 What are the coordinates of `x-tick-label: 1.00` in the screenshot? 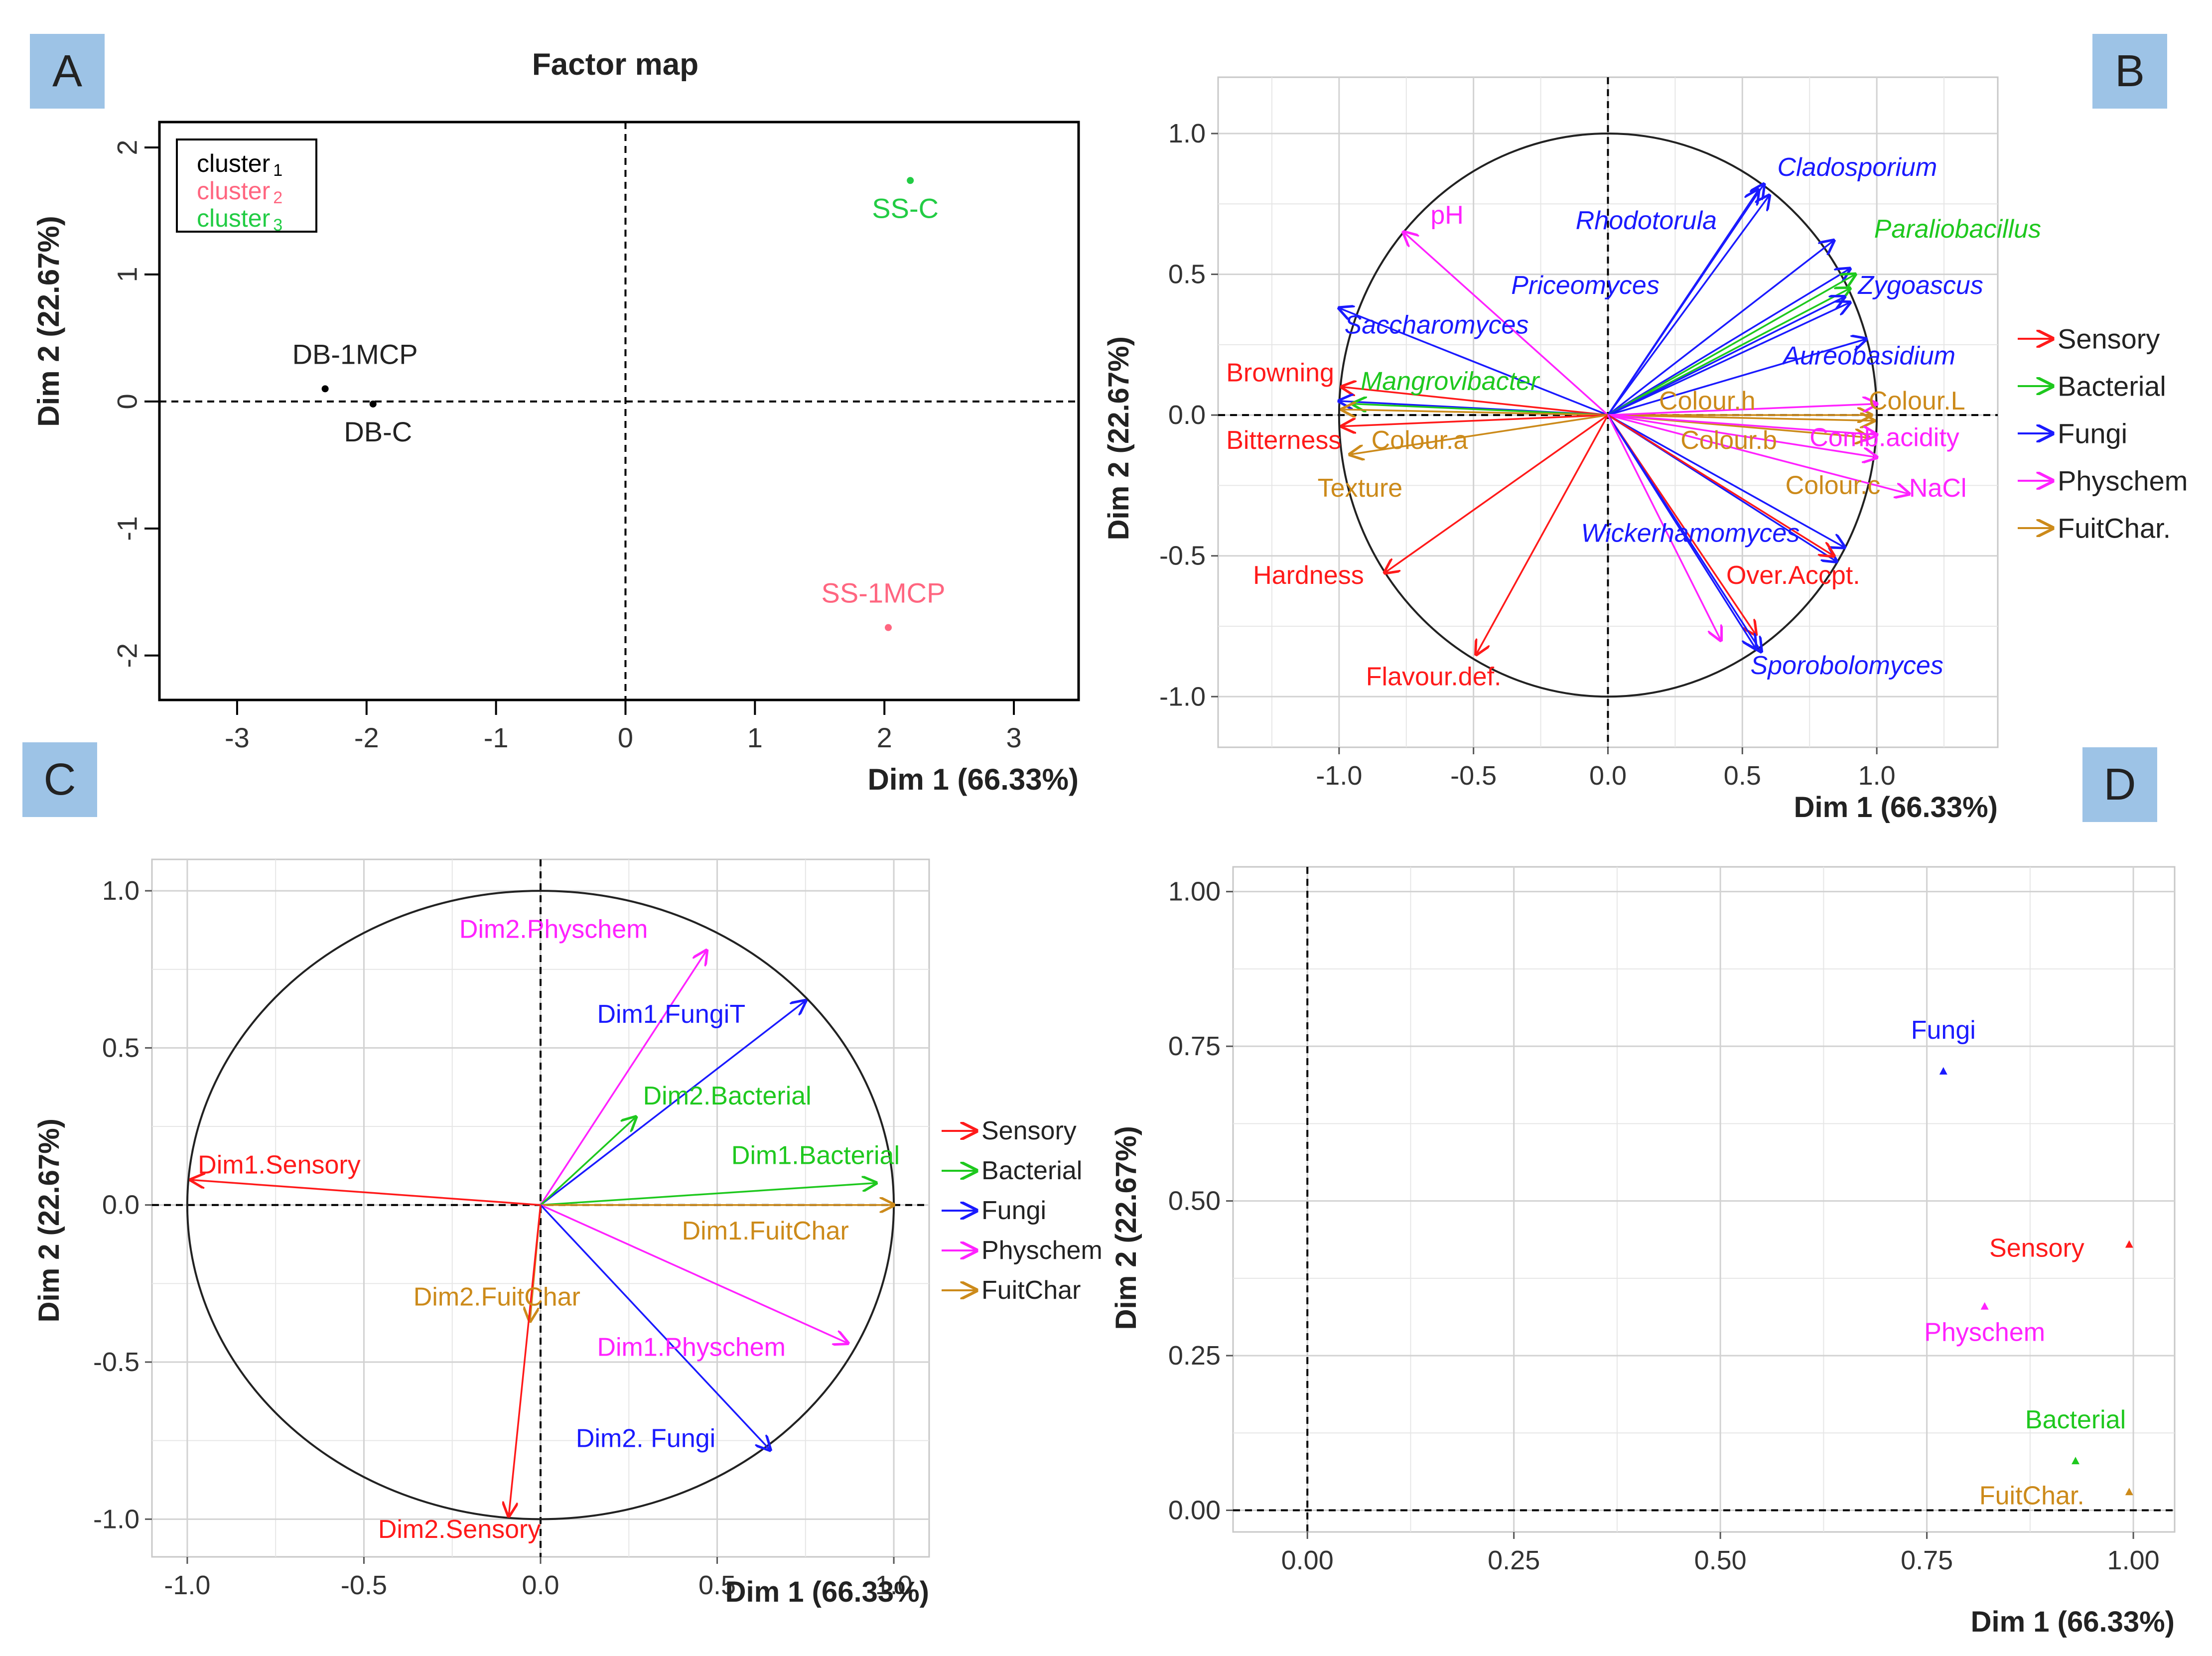 It's located at (2133, 1560).